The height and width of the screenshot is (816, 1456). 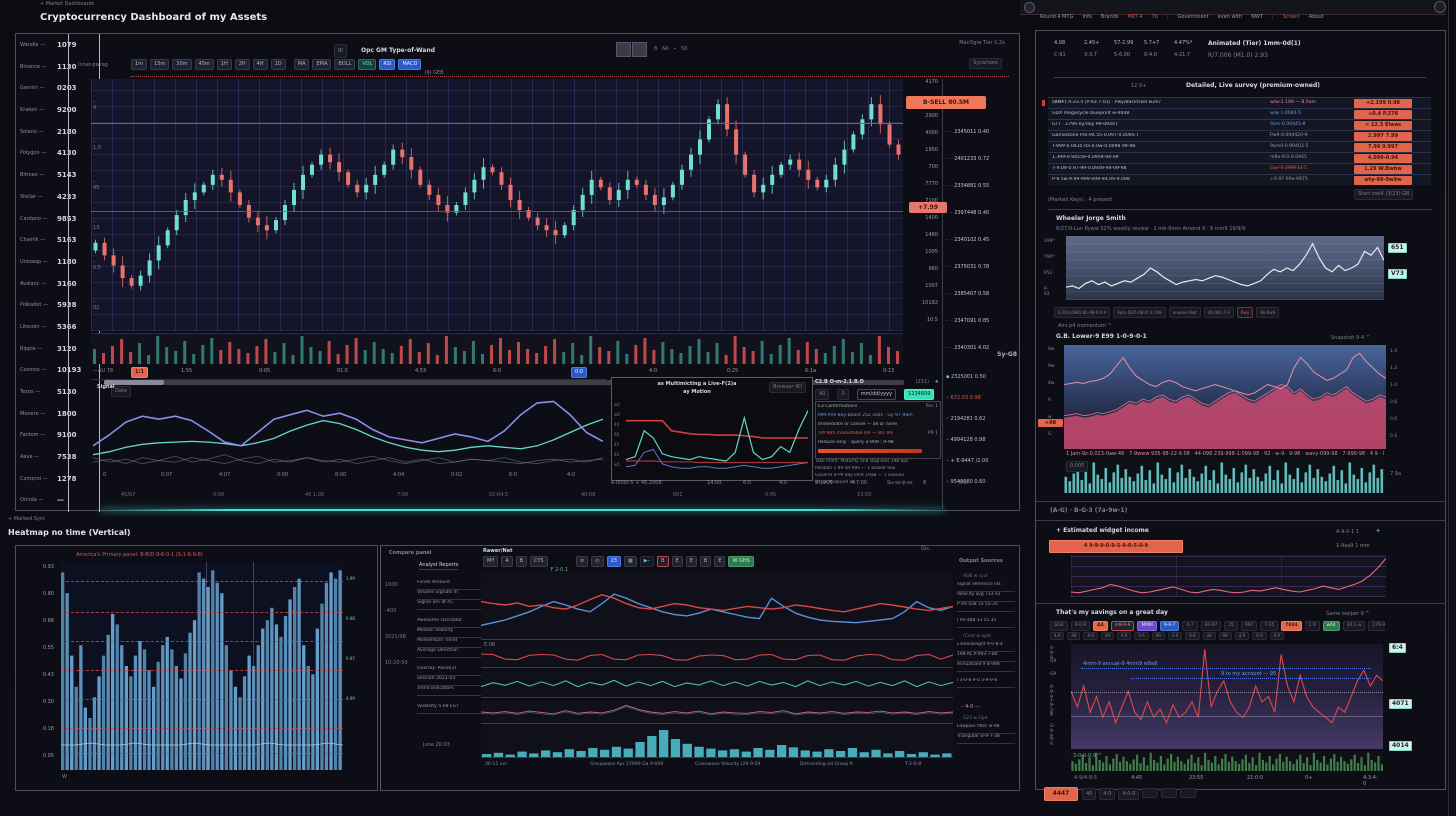 What do you see at coordinates (521, 561) in the screenshot?
I see `compare-toolbar-chip: B` at bounding box center [521, 561].